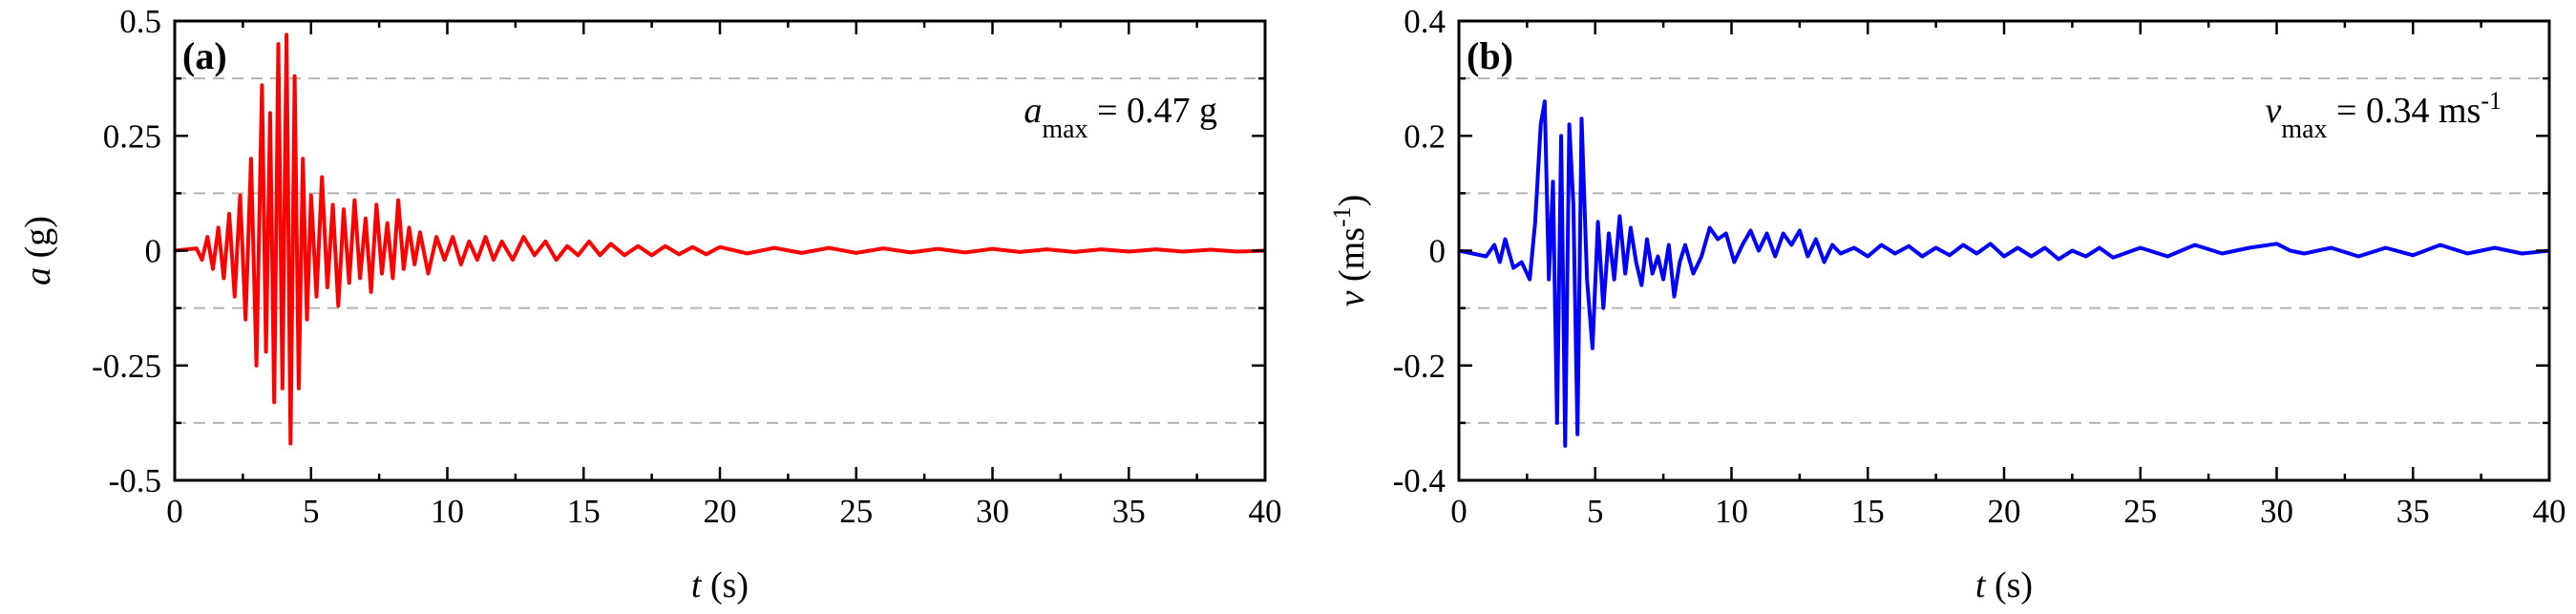  I want to click on y-axis-label: a (g), so click(38, 251).